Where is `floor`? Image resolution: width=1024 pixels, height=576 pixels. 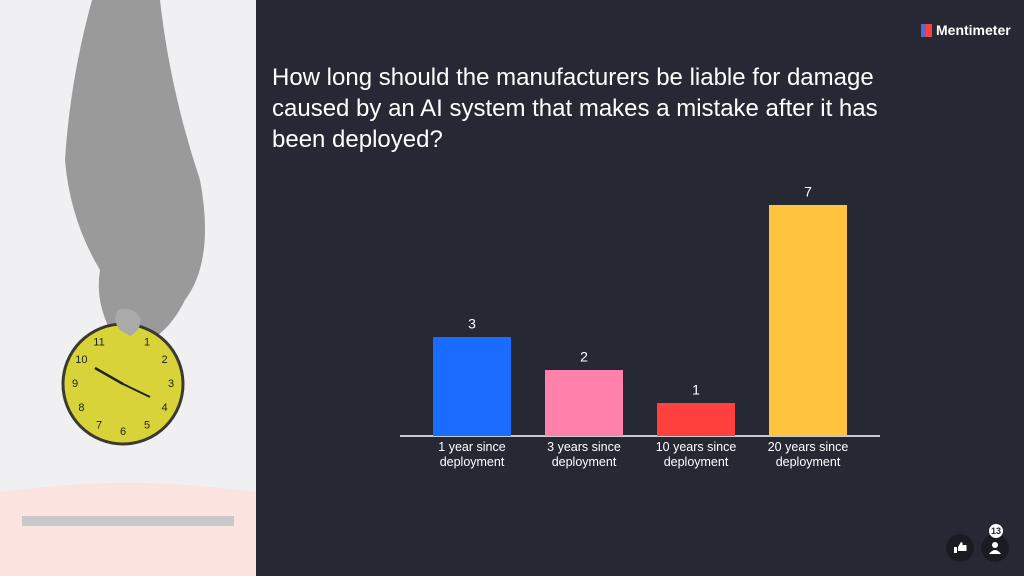 floor is located at coordinates (128, 529).